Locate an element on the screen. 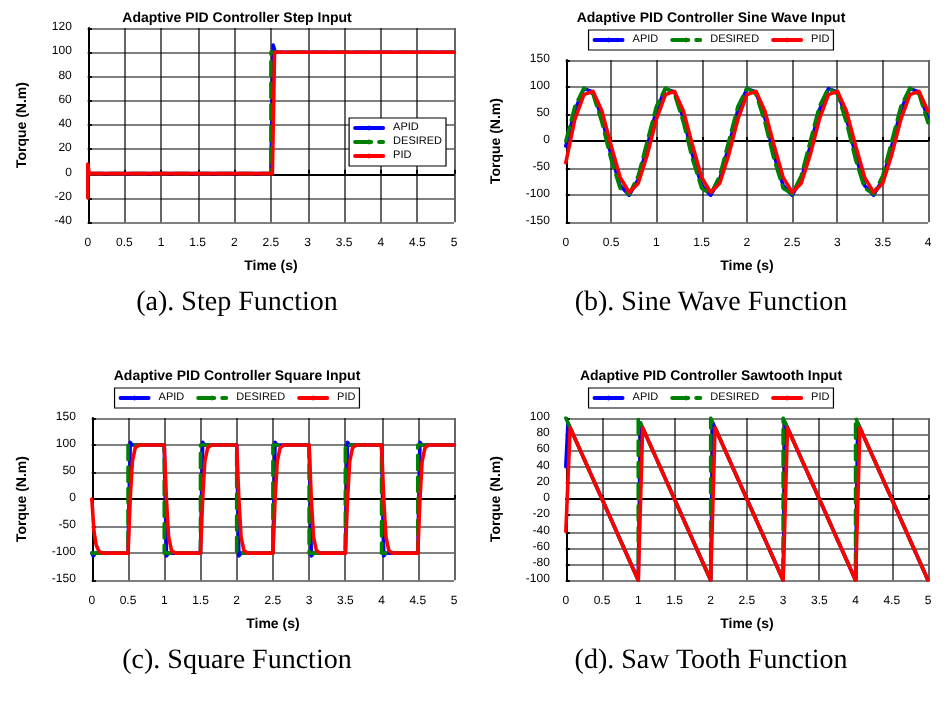 The height and width of the screenshot is (714, 948). text: (a). Step Function is located at coordinates (237, 304).